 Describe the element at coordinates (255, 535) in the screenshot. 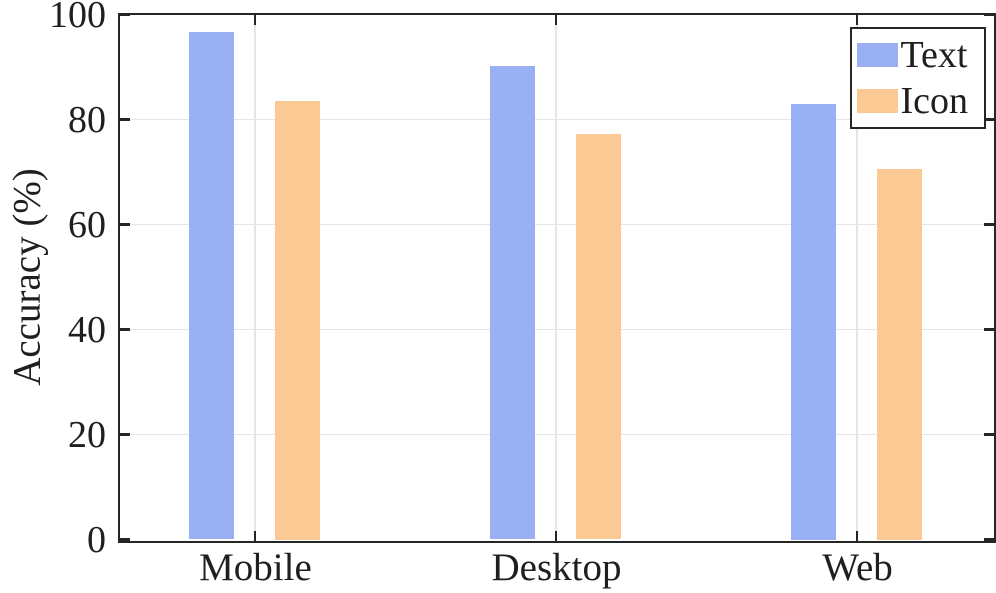

I see `xtick-bottom-mobile` at that location.